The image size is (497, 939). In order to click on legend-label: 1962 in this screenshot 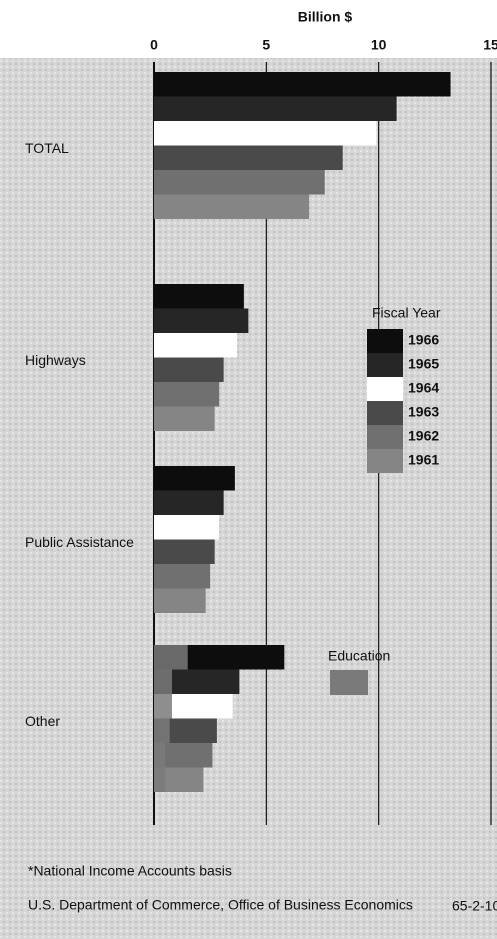, I will do `click(423, 436)`.